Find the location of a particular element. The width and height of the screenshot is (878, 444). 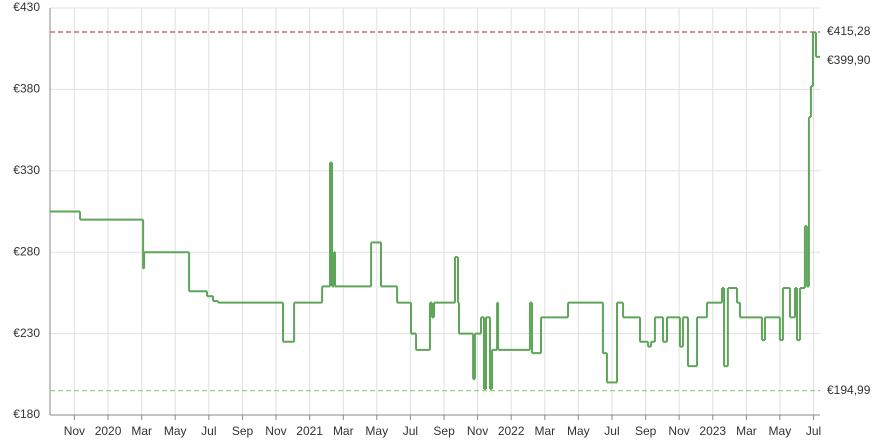

y-tick-label: €280 is located at coordinates (26, 251).